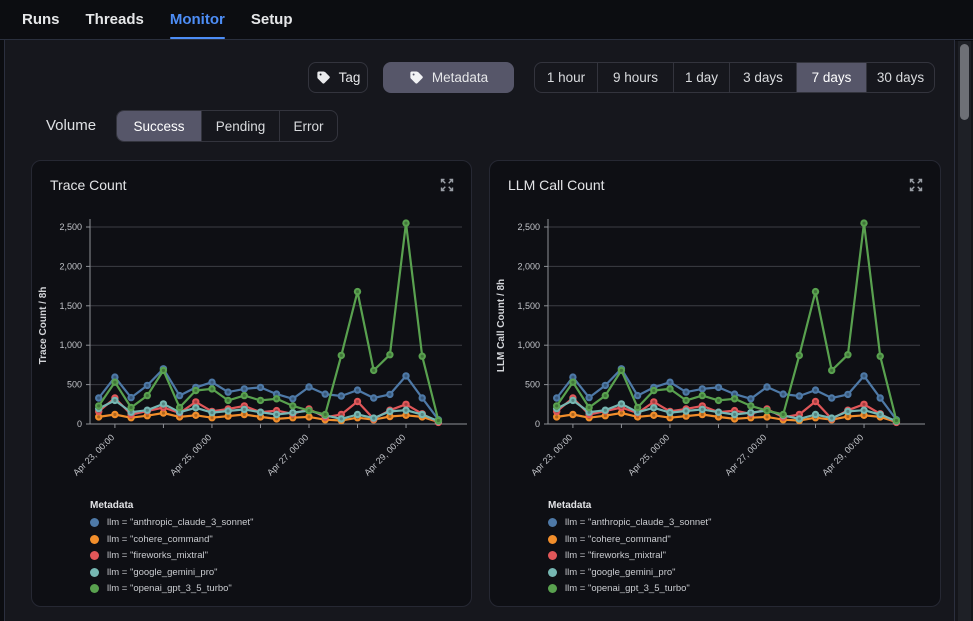  What do you see at coordinates (486, 20) in the screenshot?
I see `top-nav: Runs Threads Monitor Setup` at bounding box center [486, 20].